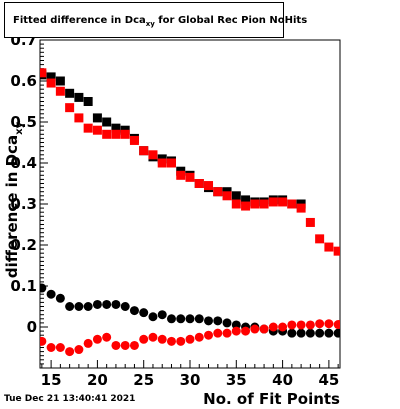  What do you see at coordinates (23, 81) in the screenshot?
I see `y-tick-label: 0.6` at bounding box center [23, 81].